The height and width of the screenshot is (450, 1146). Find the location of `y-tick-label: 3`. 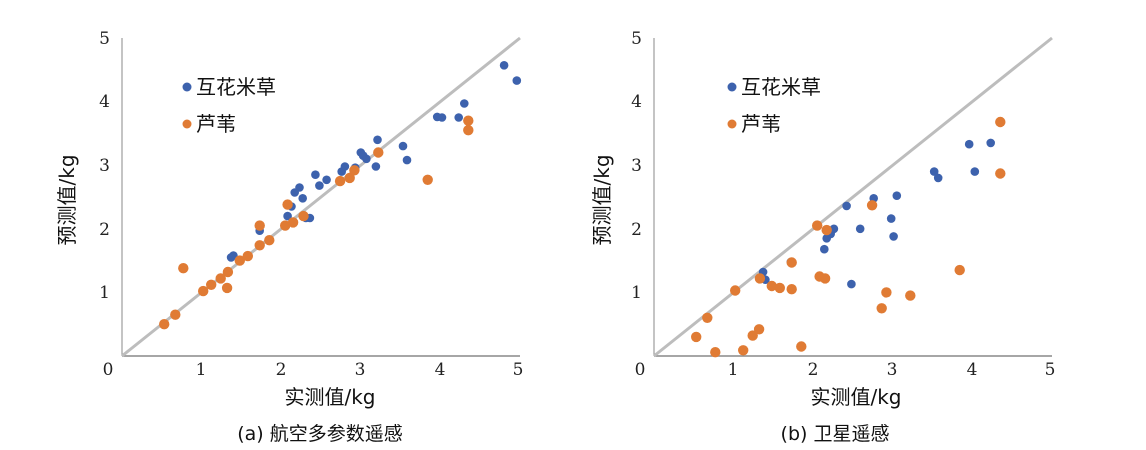

y-tick-label: 3 is located at coordinates (636, 166).